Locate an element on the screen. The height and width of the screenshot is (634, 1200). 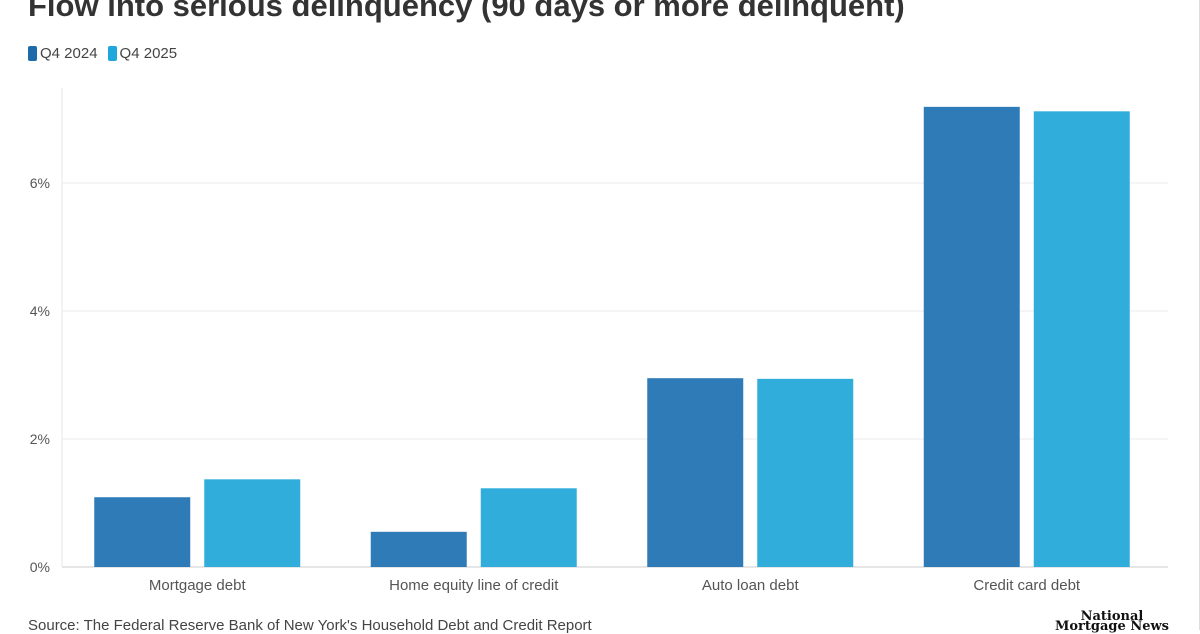
legend-item-q4-2024: Q4 2024 is located at coordinates (63, 53).